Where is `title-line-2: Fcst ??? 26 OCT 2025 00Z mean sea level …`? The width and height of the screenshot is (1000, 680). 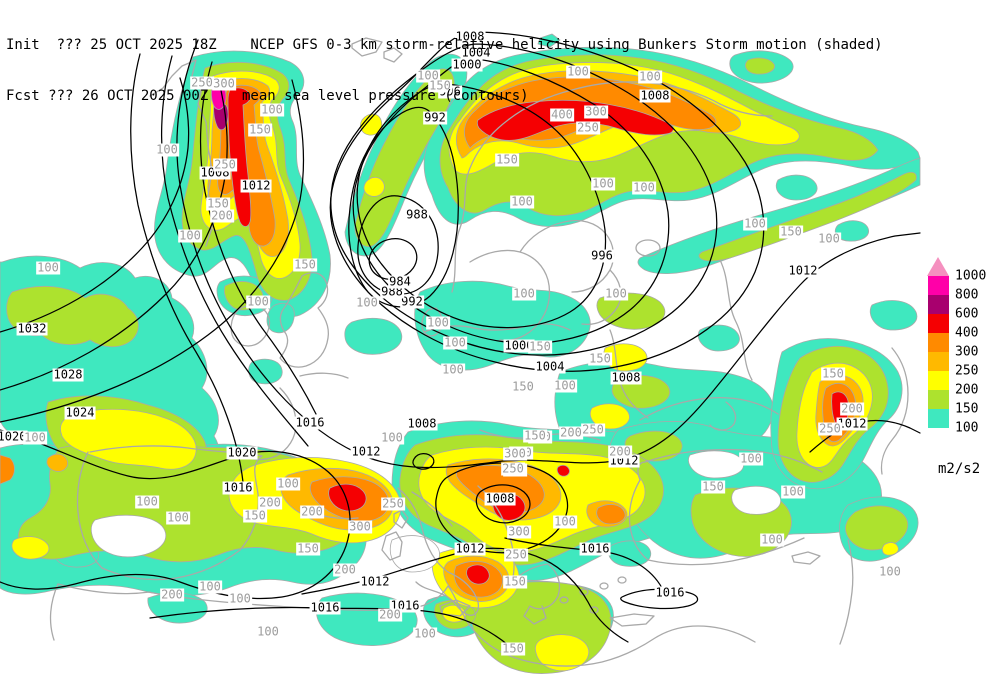 title-line-2: Fcst ??? 26 OCT 2025 00Z mean sea level … is located at coordinates (267, 96).